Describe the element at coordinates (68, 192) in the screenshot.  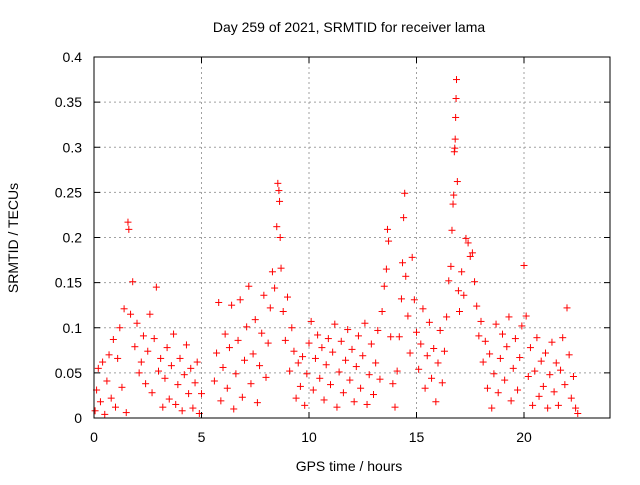
I see `y-tick-label: 0.25` at that location.